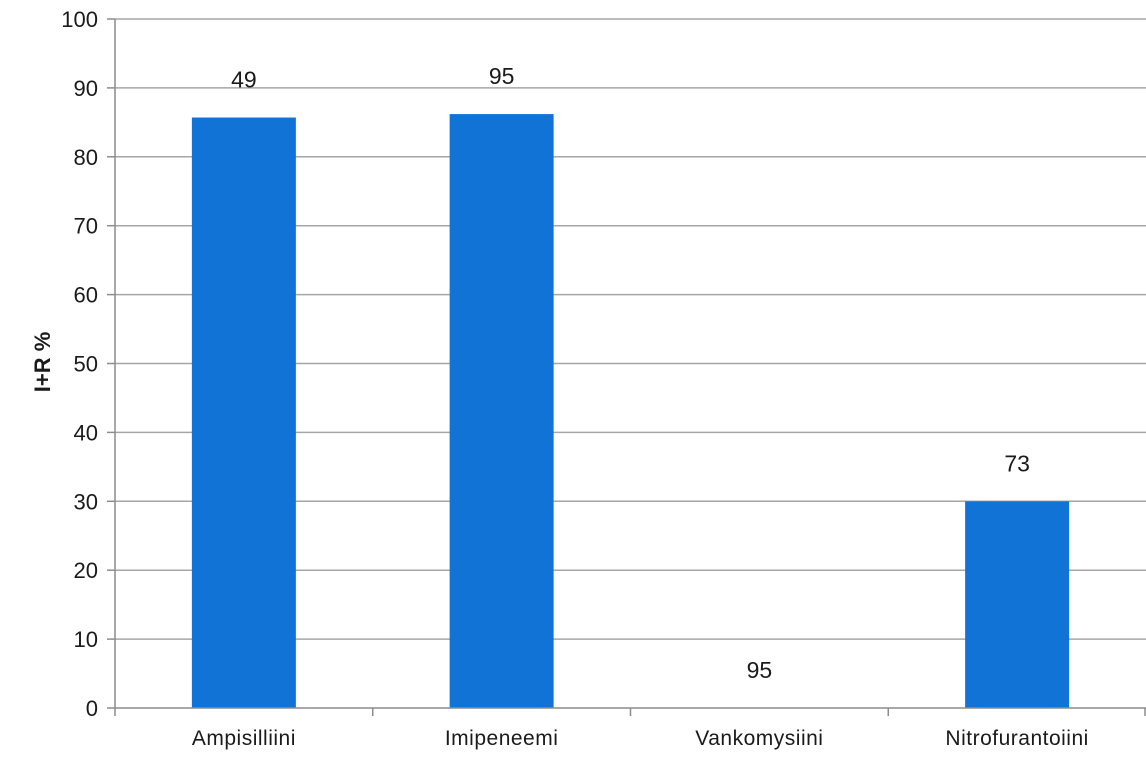 The height and width of the screenshot is (759, 1146). I want to click on x-tick-label: Ampisilliini, so click(244, 738).